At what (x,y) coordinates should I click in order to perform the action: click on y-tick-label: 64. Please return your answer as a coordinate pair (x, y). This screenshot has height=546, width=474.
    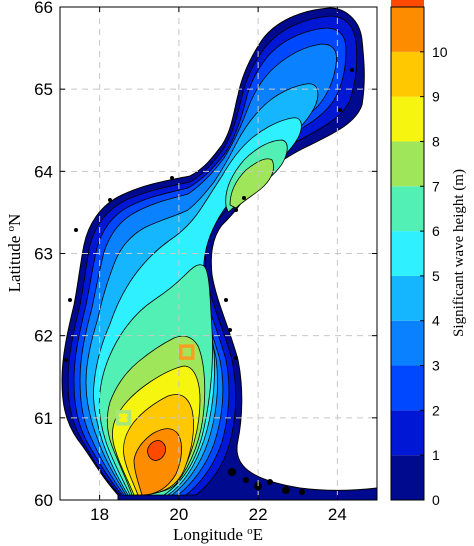
    Looking at the image, I should click on (43, 171).